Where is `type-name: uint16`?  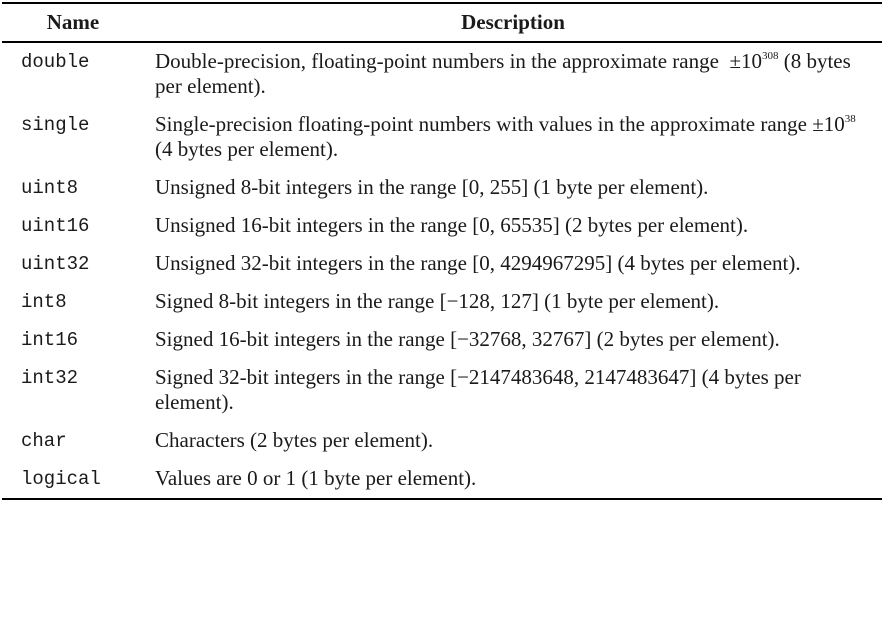 type-name: uint16 is located at coordinates (55, 226).